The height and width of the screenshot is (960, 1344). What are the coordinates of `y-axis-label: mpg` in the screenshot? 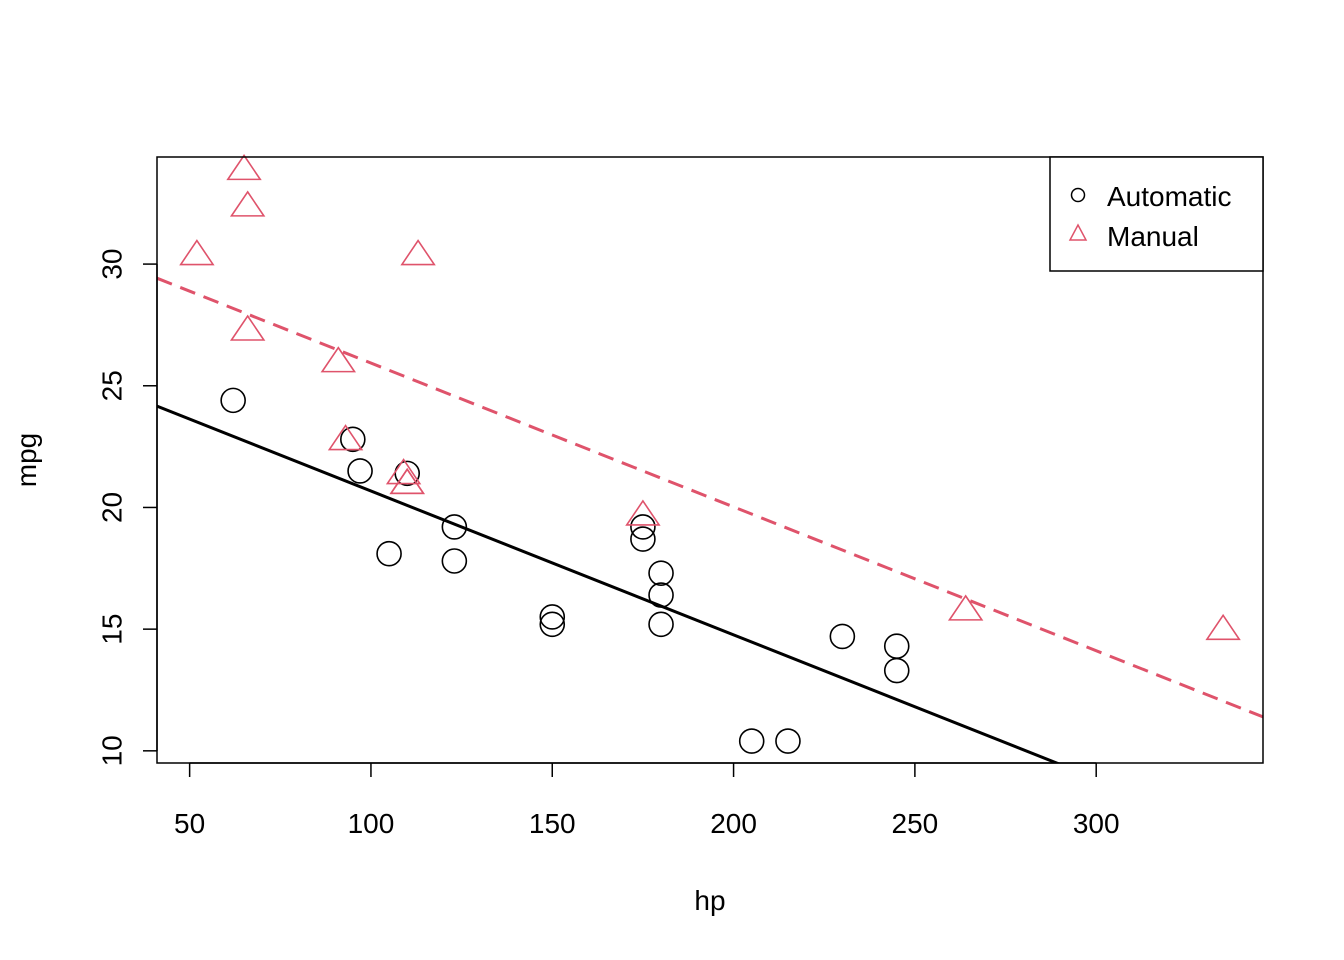 It's located at (26, 460).